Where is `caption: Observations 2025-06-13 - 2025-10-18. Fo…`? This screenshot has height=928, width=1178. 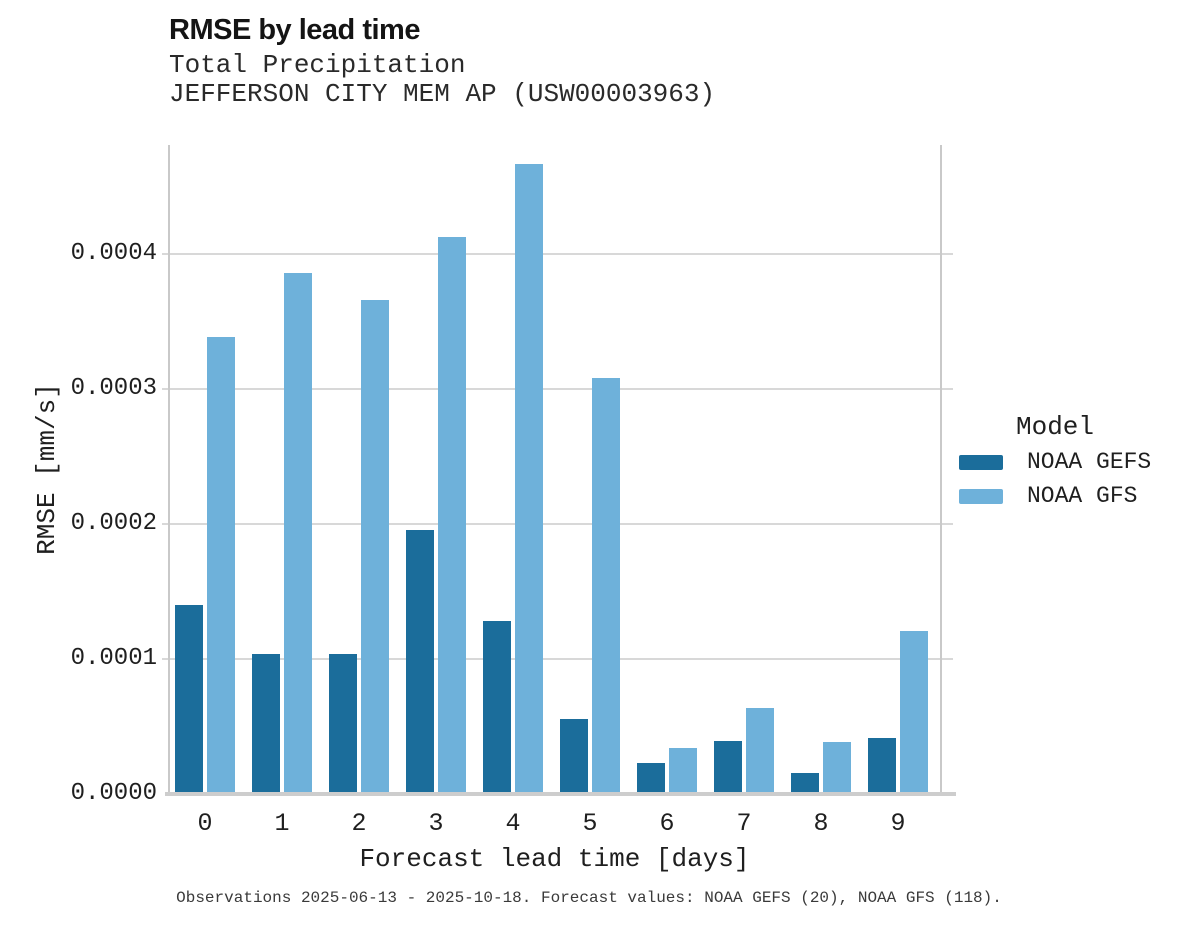 caption: Observations 2025-06-13 - 2025-10-18. Fo… is located at coordinates (589, 898).